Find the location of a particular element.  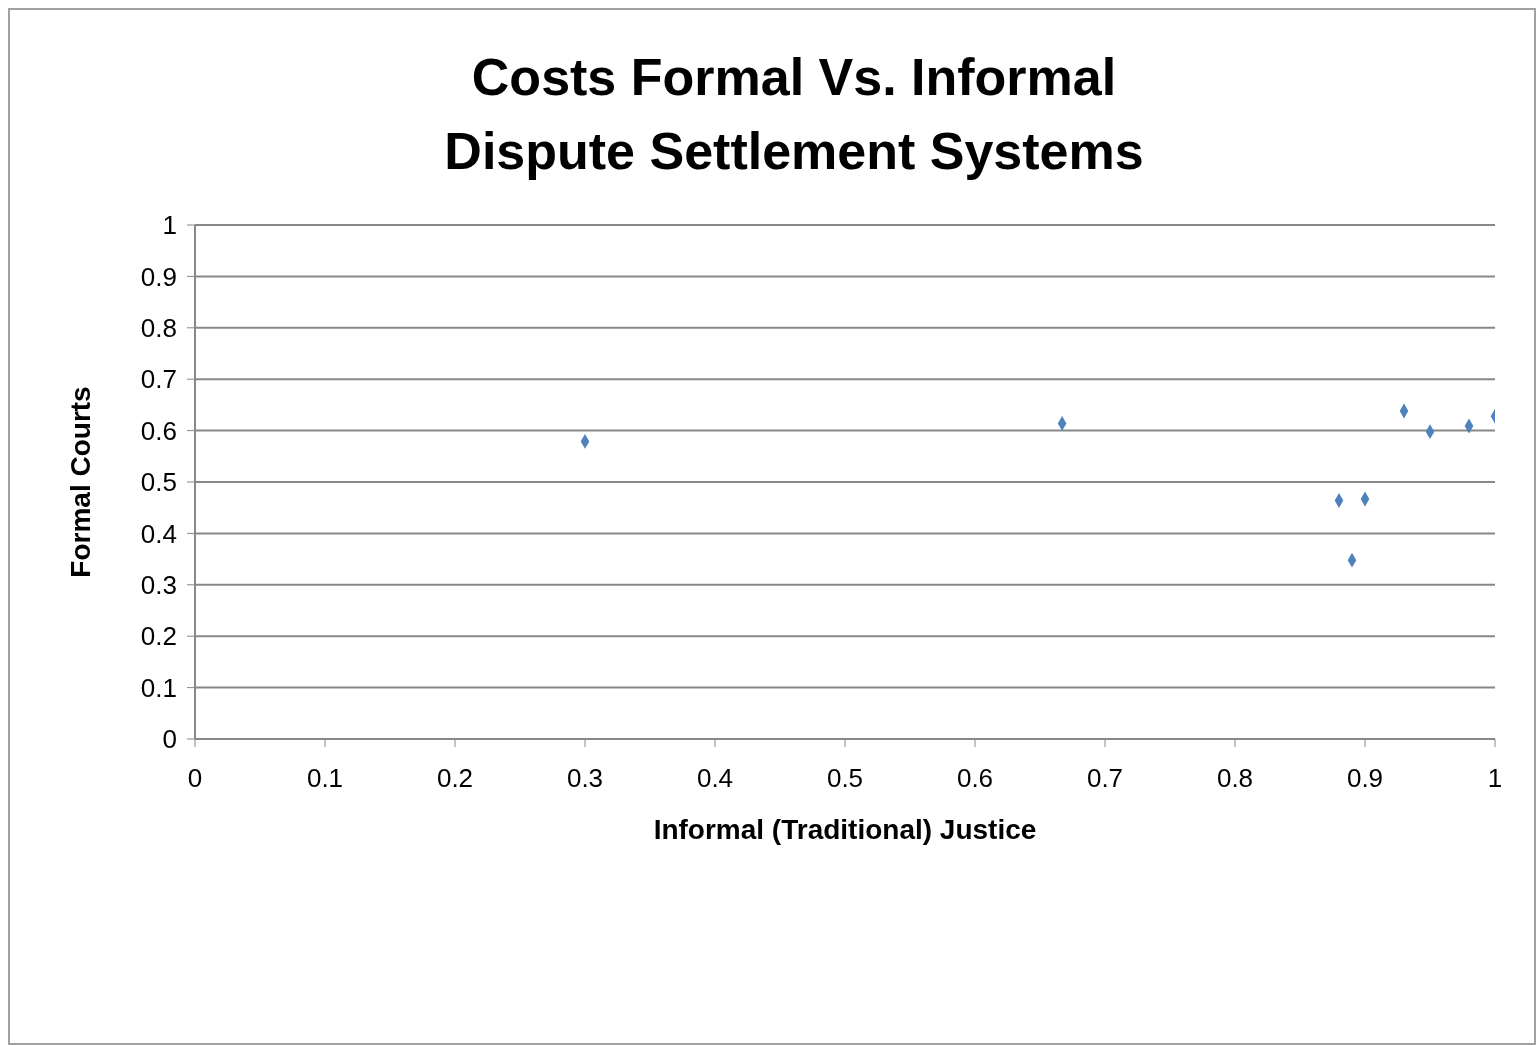

x-tick-label: 0.3 is located at coordinates (585, 778).